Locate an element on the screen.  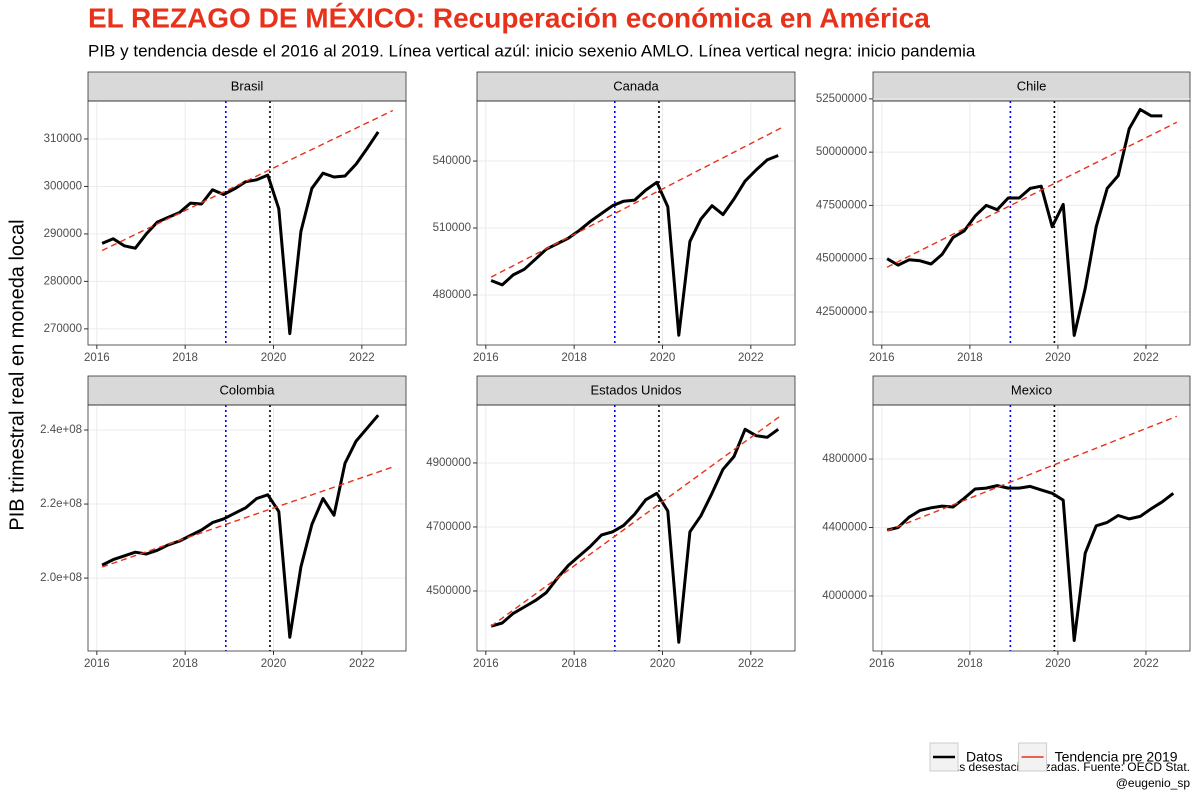
y-tick-label: 300000 is located at coordinates (63, 186).